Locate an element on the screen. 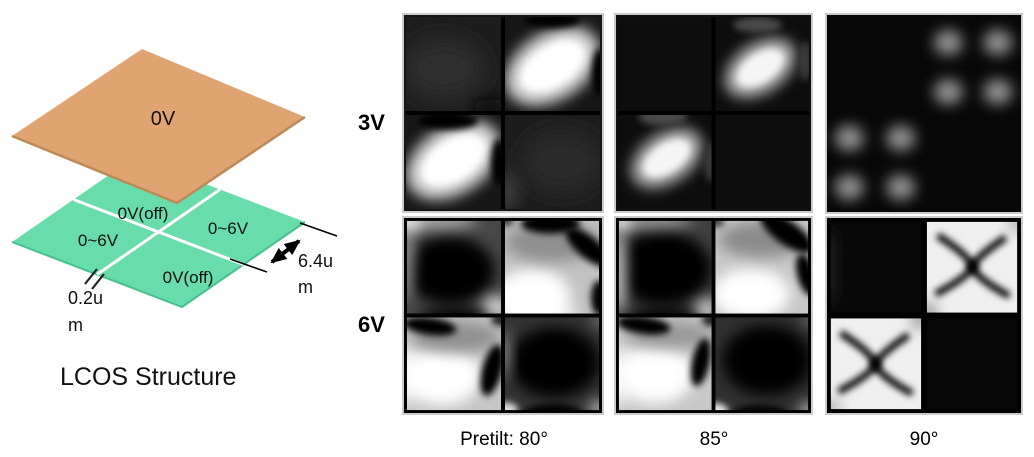 Image resolution: width=1034 pixels, height=457 pixels. gap-break-marks is located at coordinates (94, 279).